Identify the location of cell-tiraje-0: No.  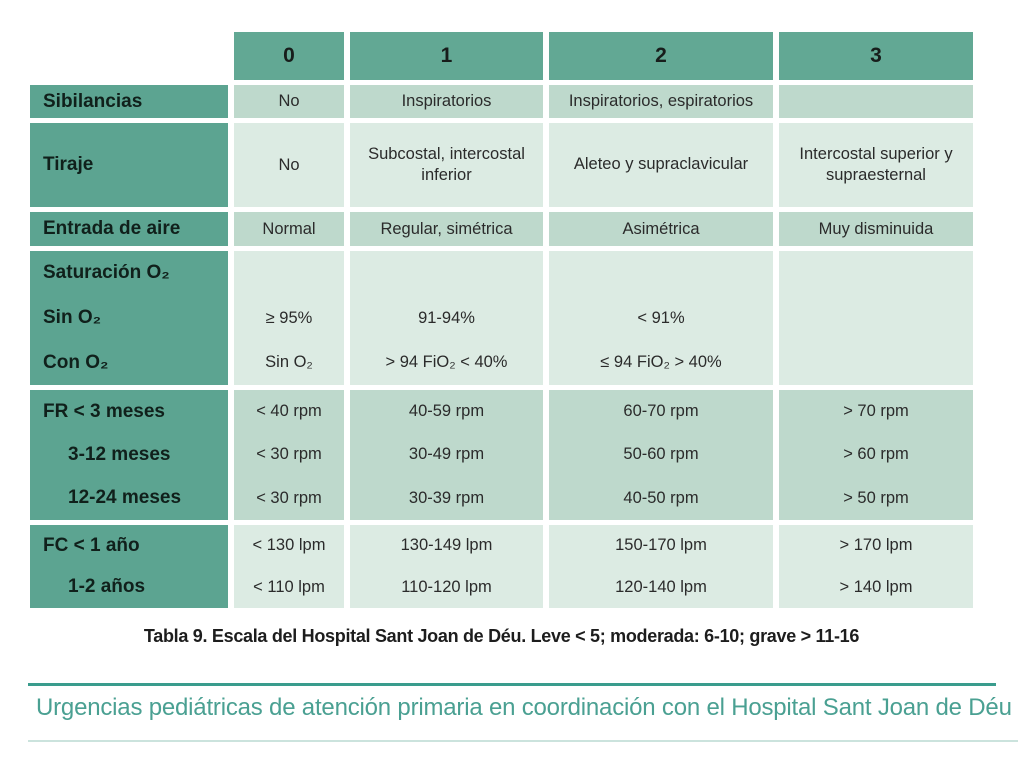
(289, 165).